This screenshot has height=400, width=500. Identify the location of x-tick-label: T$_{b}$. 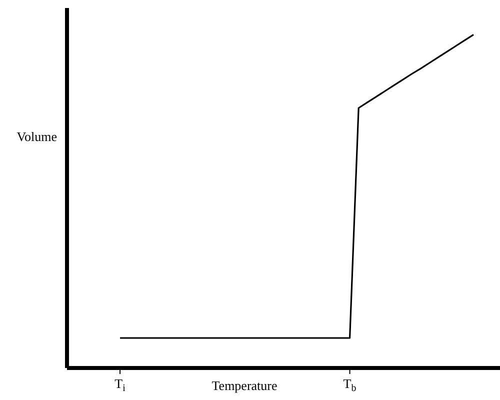
(349, 385).